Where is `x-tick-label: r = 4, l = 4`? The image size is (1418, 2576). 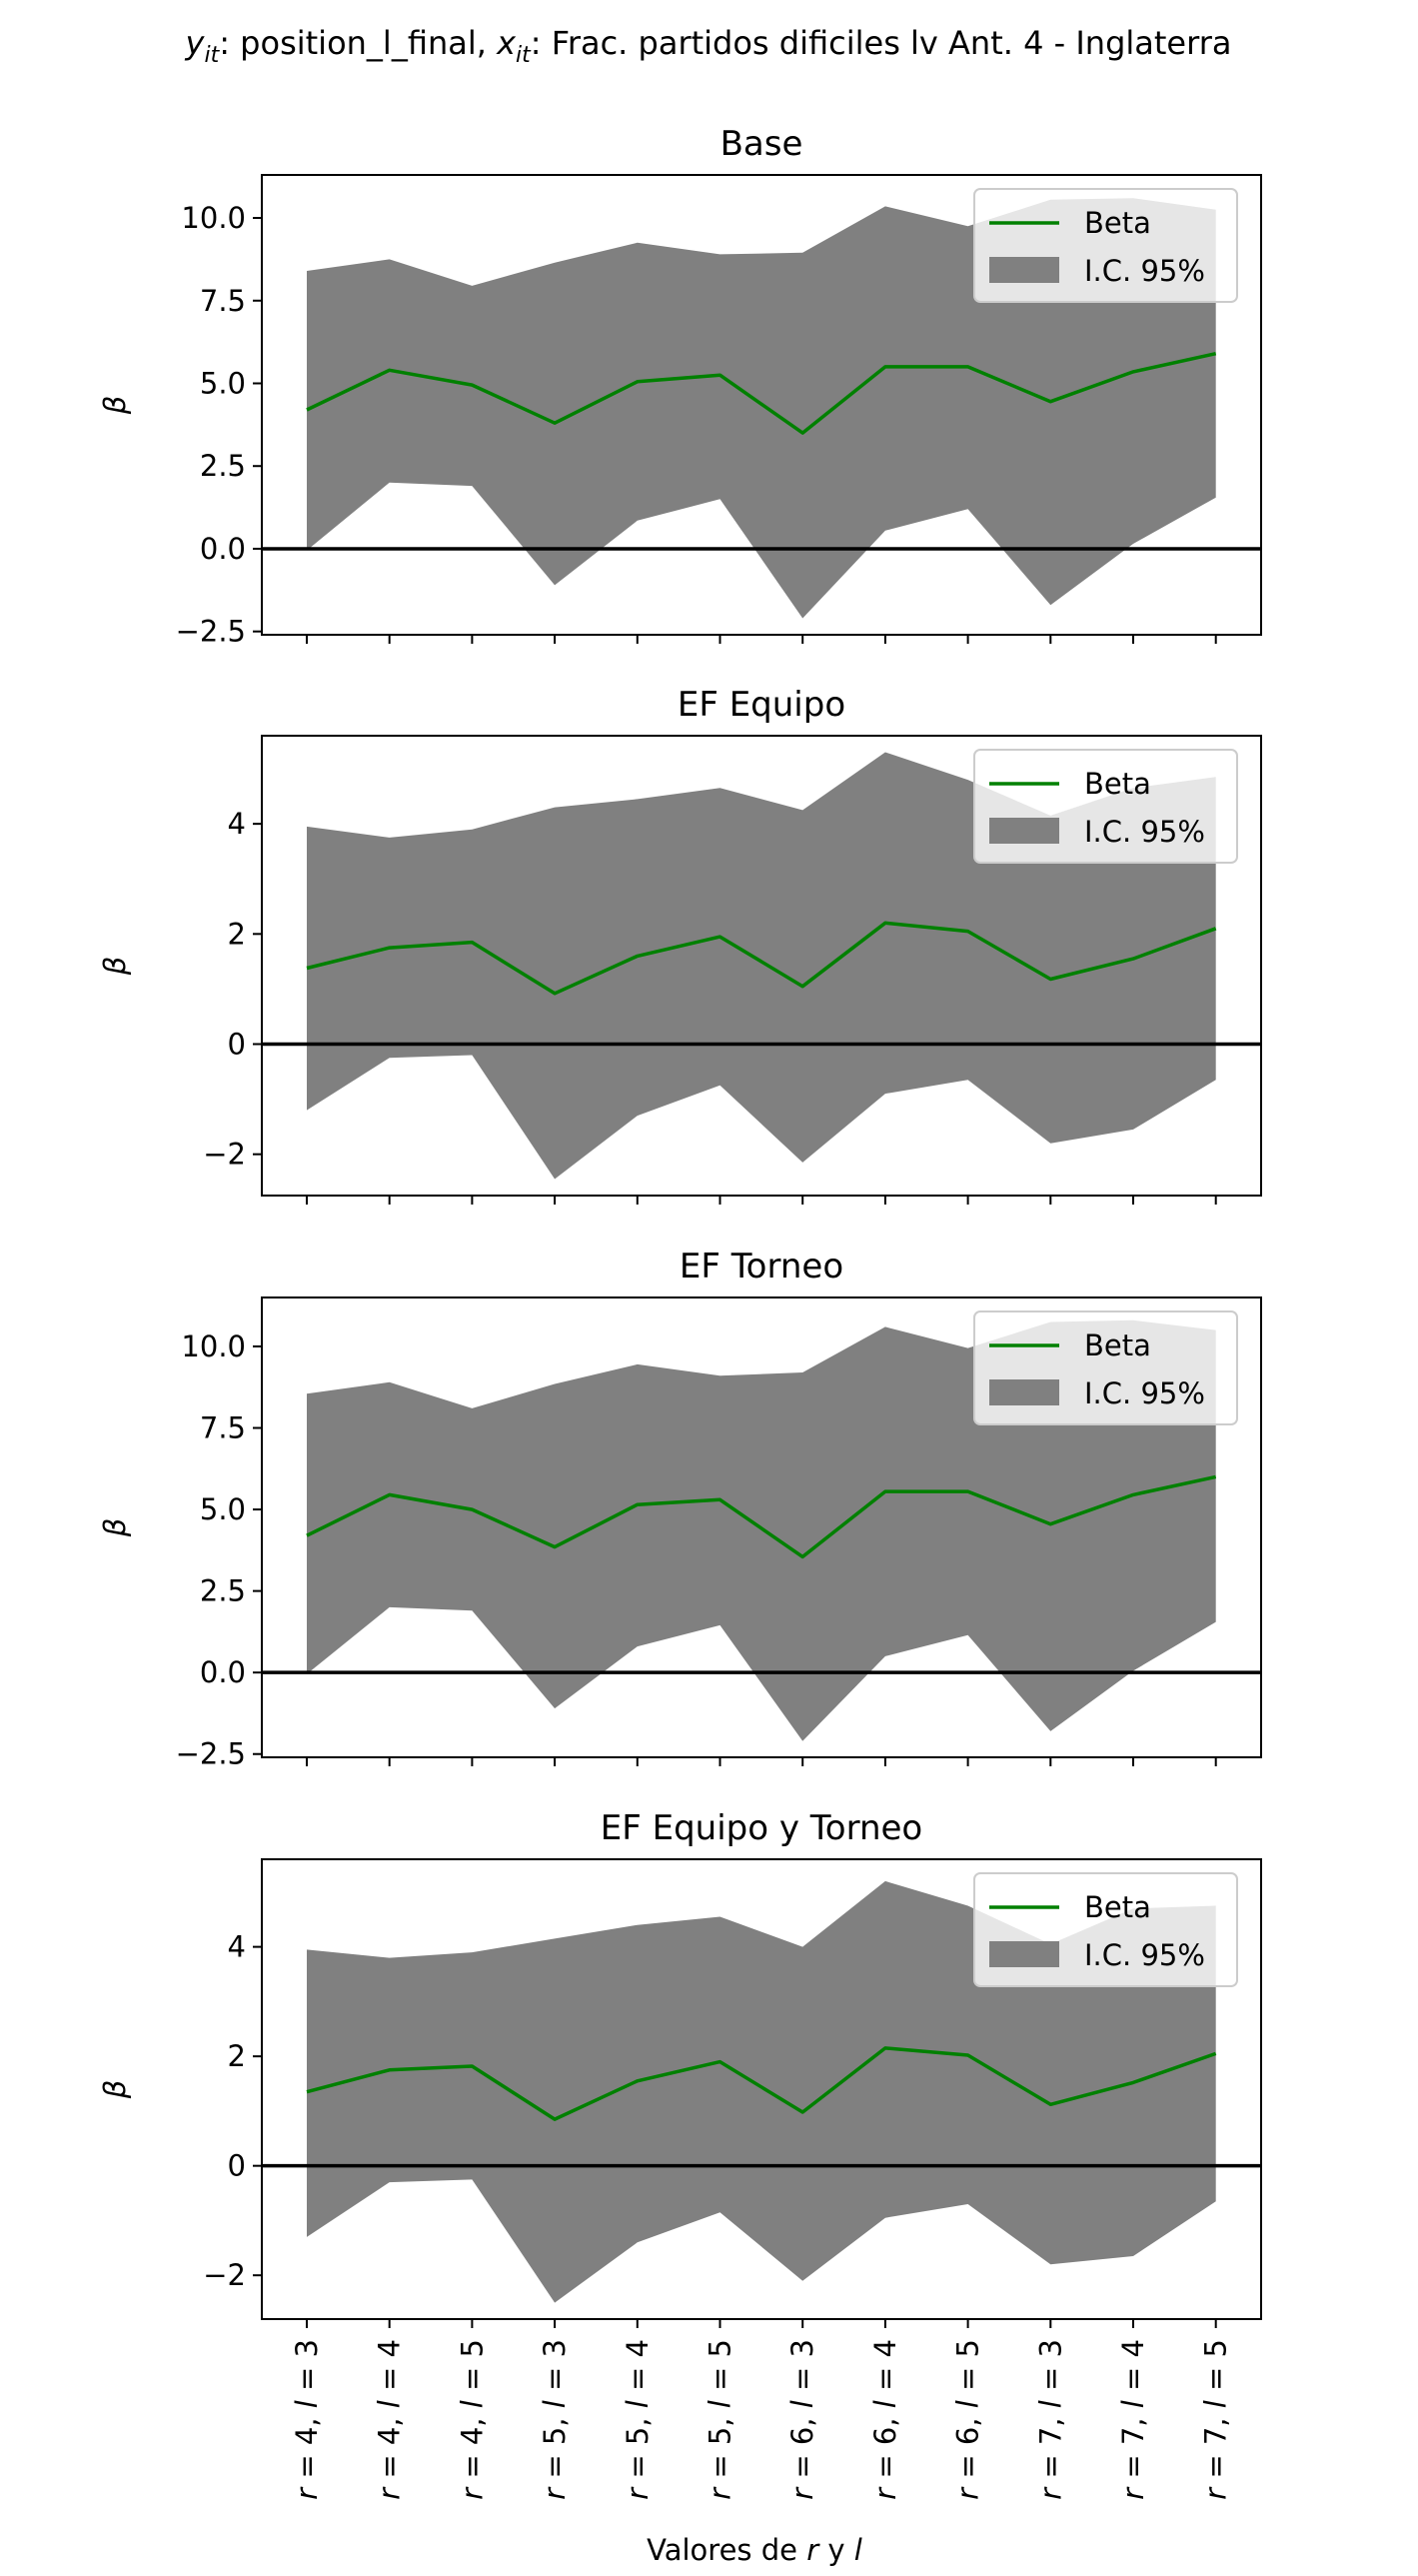 x-tick-label: r = 4, l = 4 is located at coordinates (390, 2419).